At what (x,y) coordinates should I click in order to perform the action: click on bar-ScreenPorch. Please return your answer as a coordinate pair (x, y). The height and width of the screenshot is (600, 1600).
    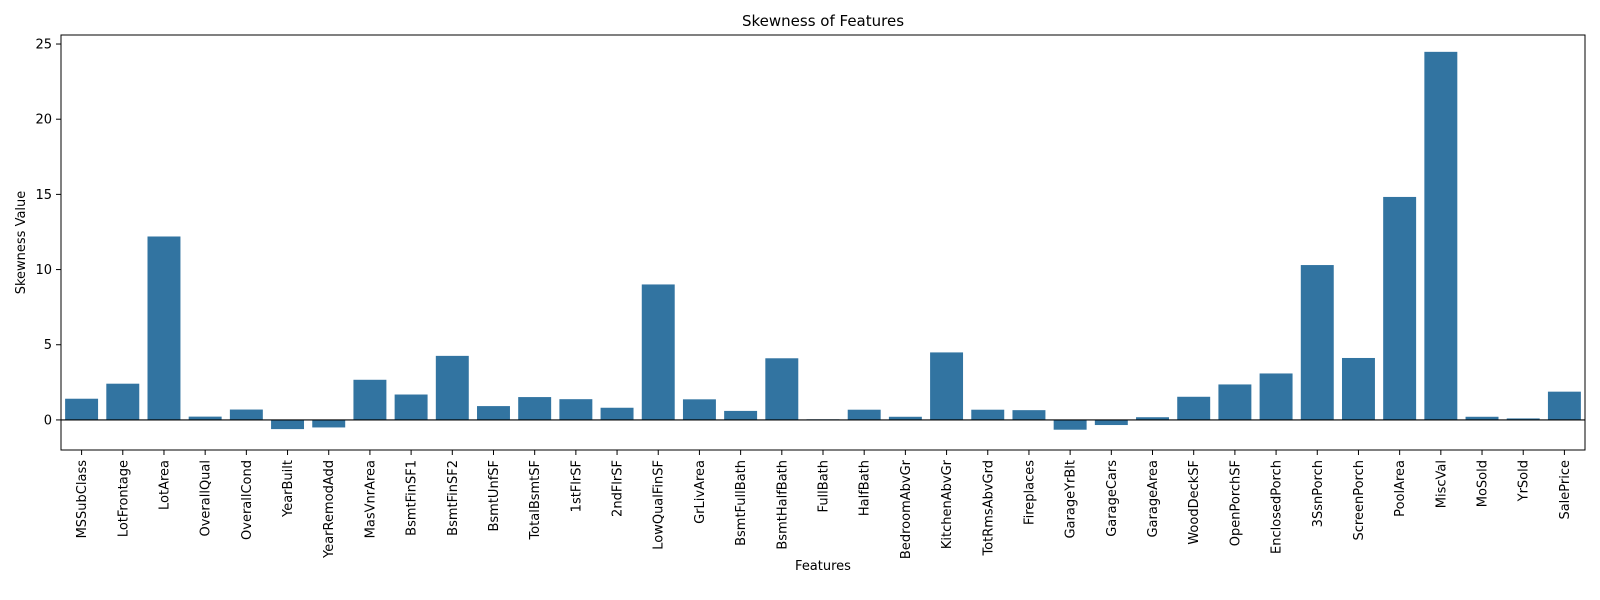
    Looking at the image, I should click on (1358, 388).